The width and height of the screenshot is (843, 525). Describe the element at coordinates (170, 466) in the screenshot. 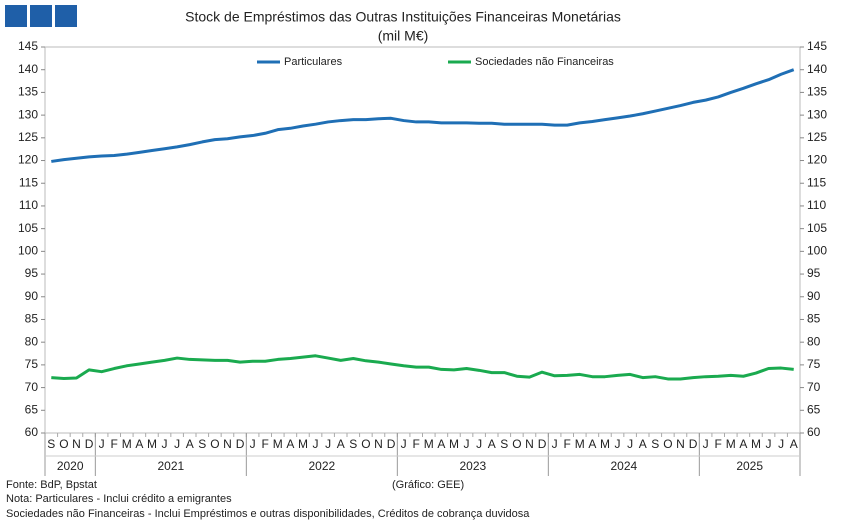

I see `year-label: 2021` at that location.